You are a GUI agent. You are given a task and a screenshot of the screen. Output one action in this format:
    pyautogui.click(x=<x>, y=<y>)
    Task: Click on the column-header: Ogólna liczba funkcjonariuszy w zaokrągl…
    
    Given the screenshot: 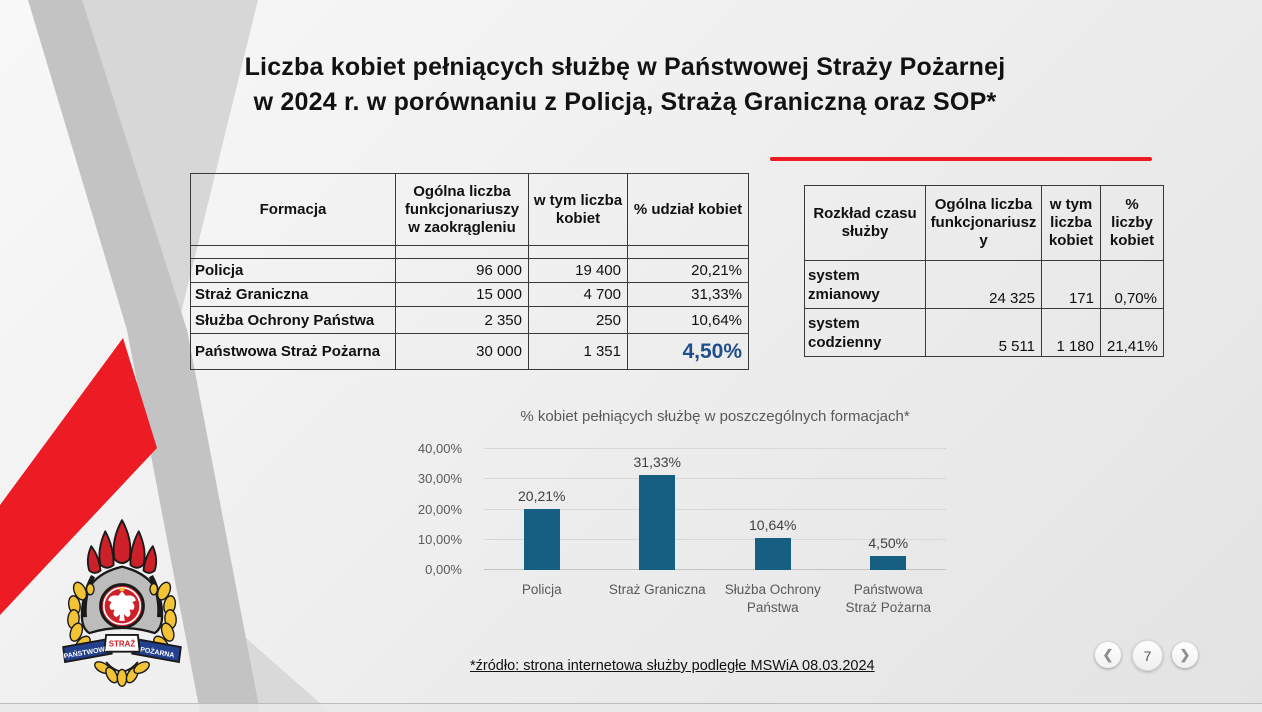 What is the action you would take?
    pyautogui.click(x=462, y=209)
    